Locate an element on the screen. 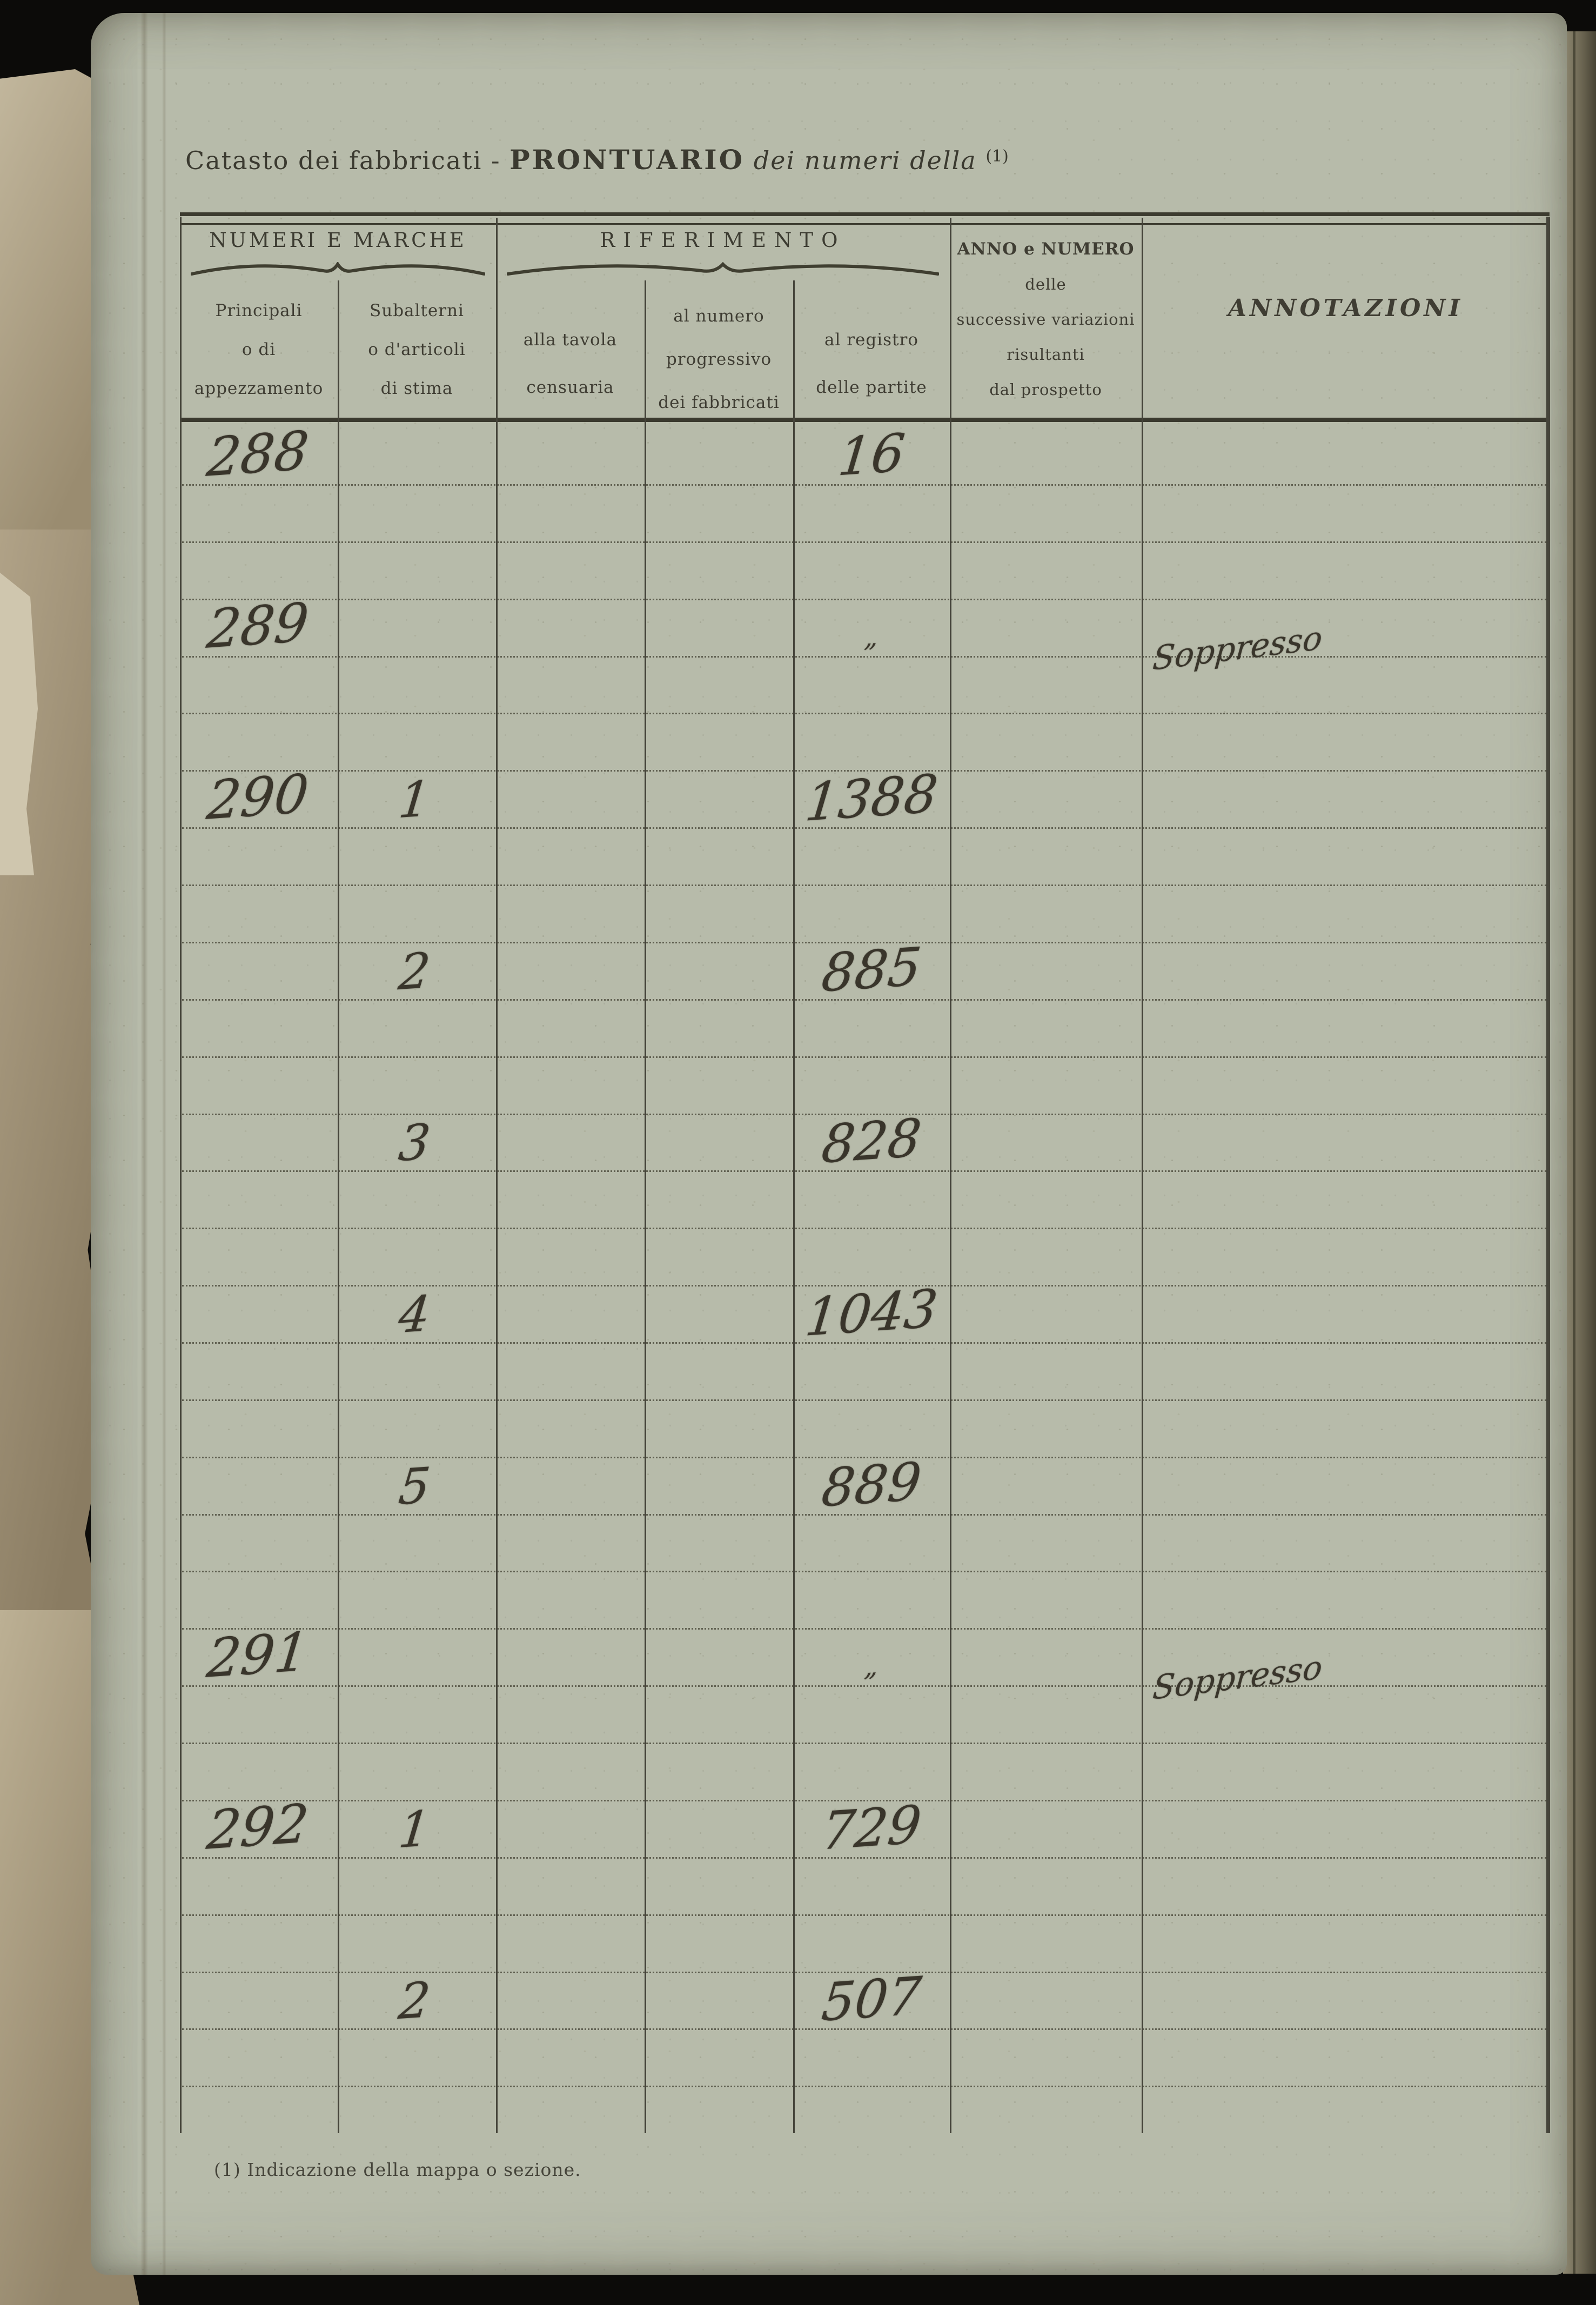  cell-registro: 889 is located at coordinates (871, 1485).